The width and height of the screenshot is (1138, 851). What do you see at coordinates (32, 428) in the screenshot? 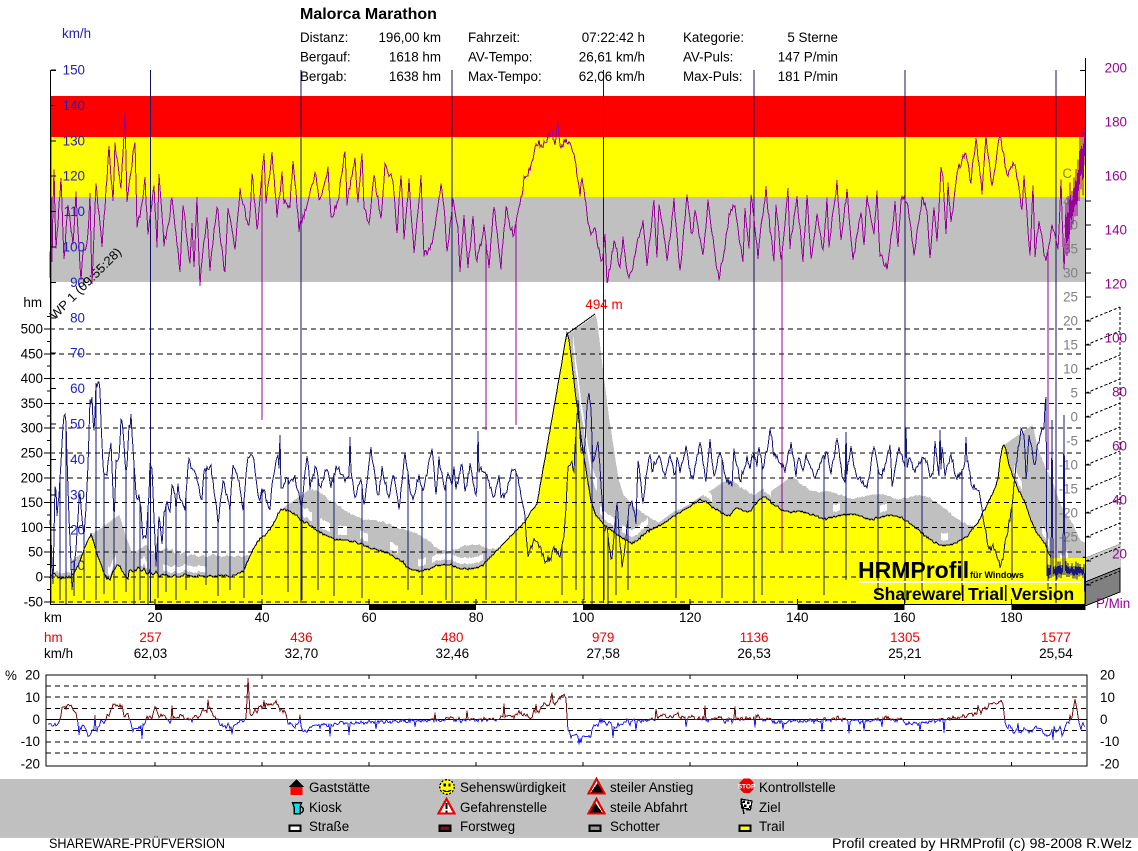
I see `svg-text: 300` at bounding box center [32, 428].